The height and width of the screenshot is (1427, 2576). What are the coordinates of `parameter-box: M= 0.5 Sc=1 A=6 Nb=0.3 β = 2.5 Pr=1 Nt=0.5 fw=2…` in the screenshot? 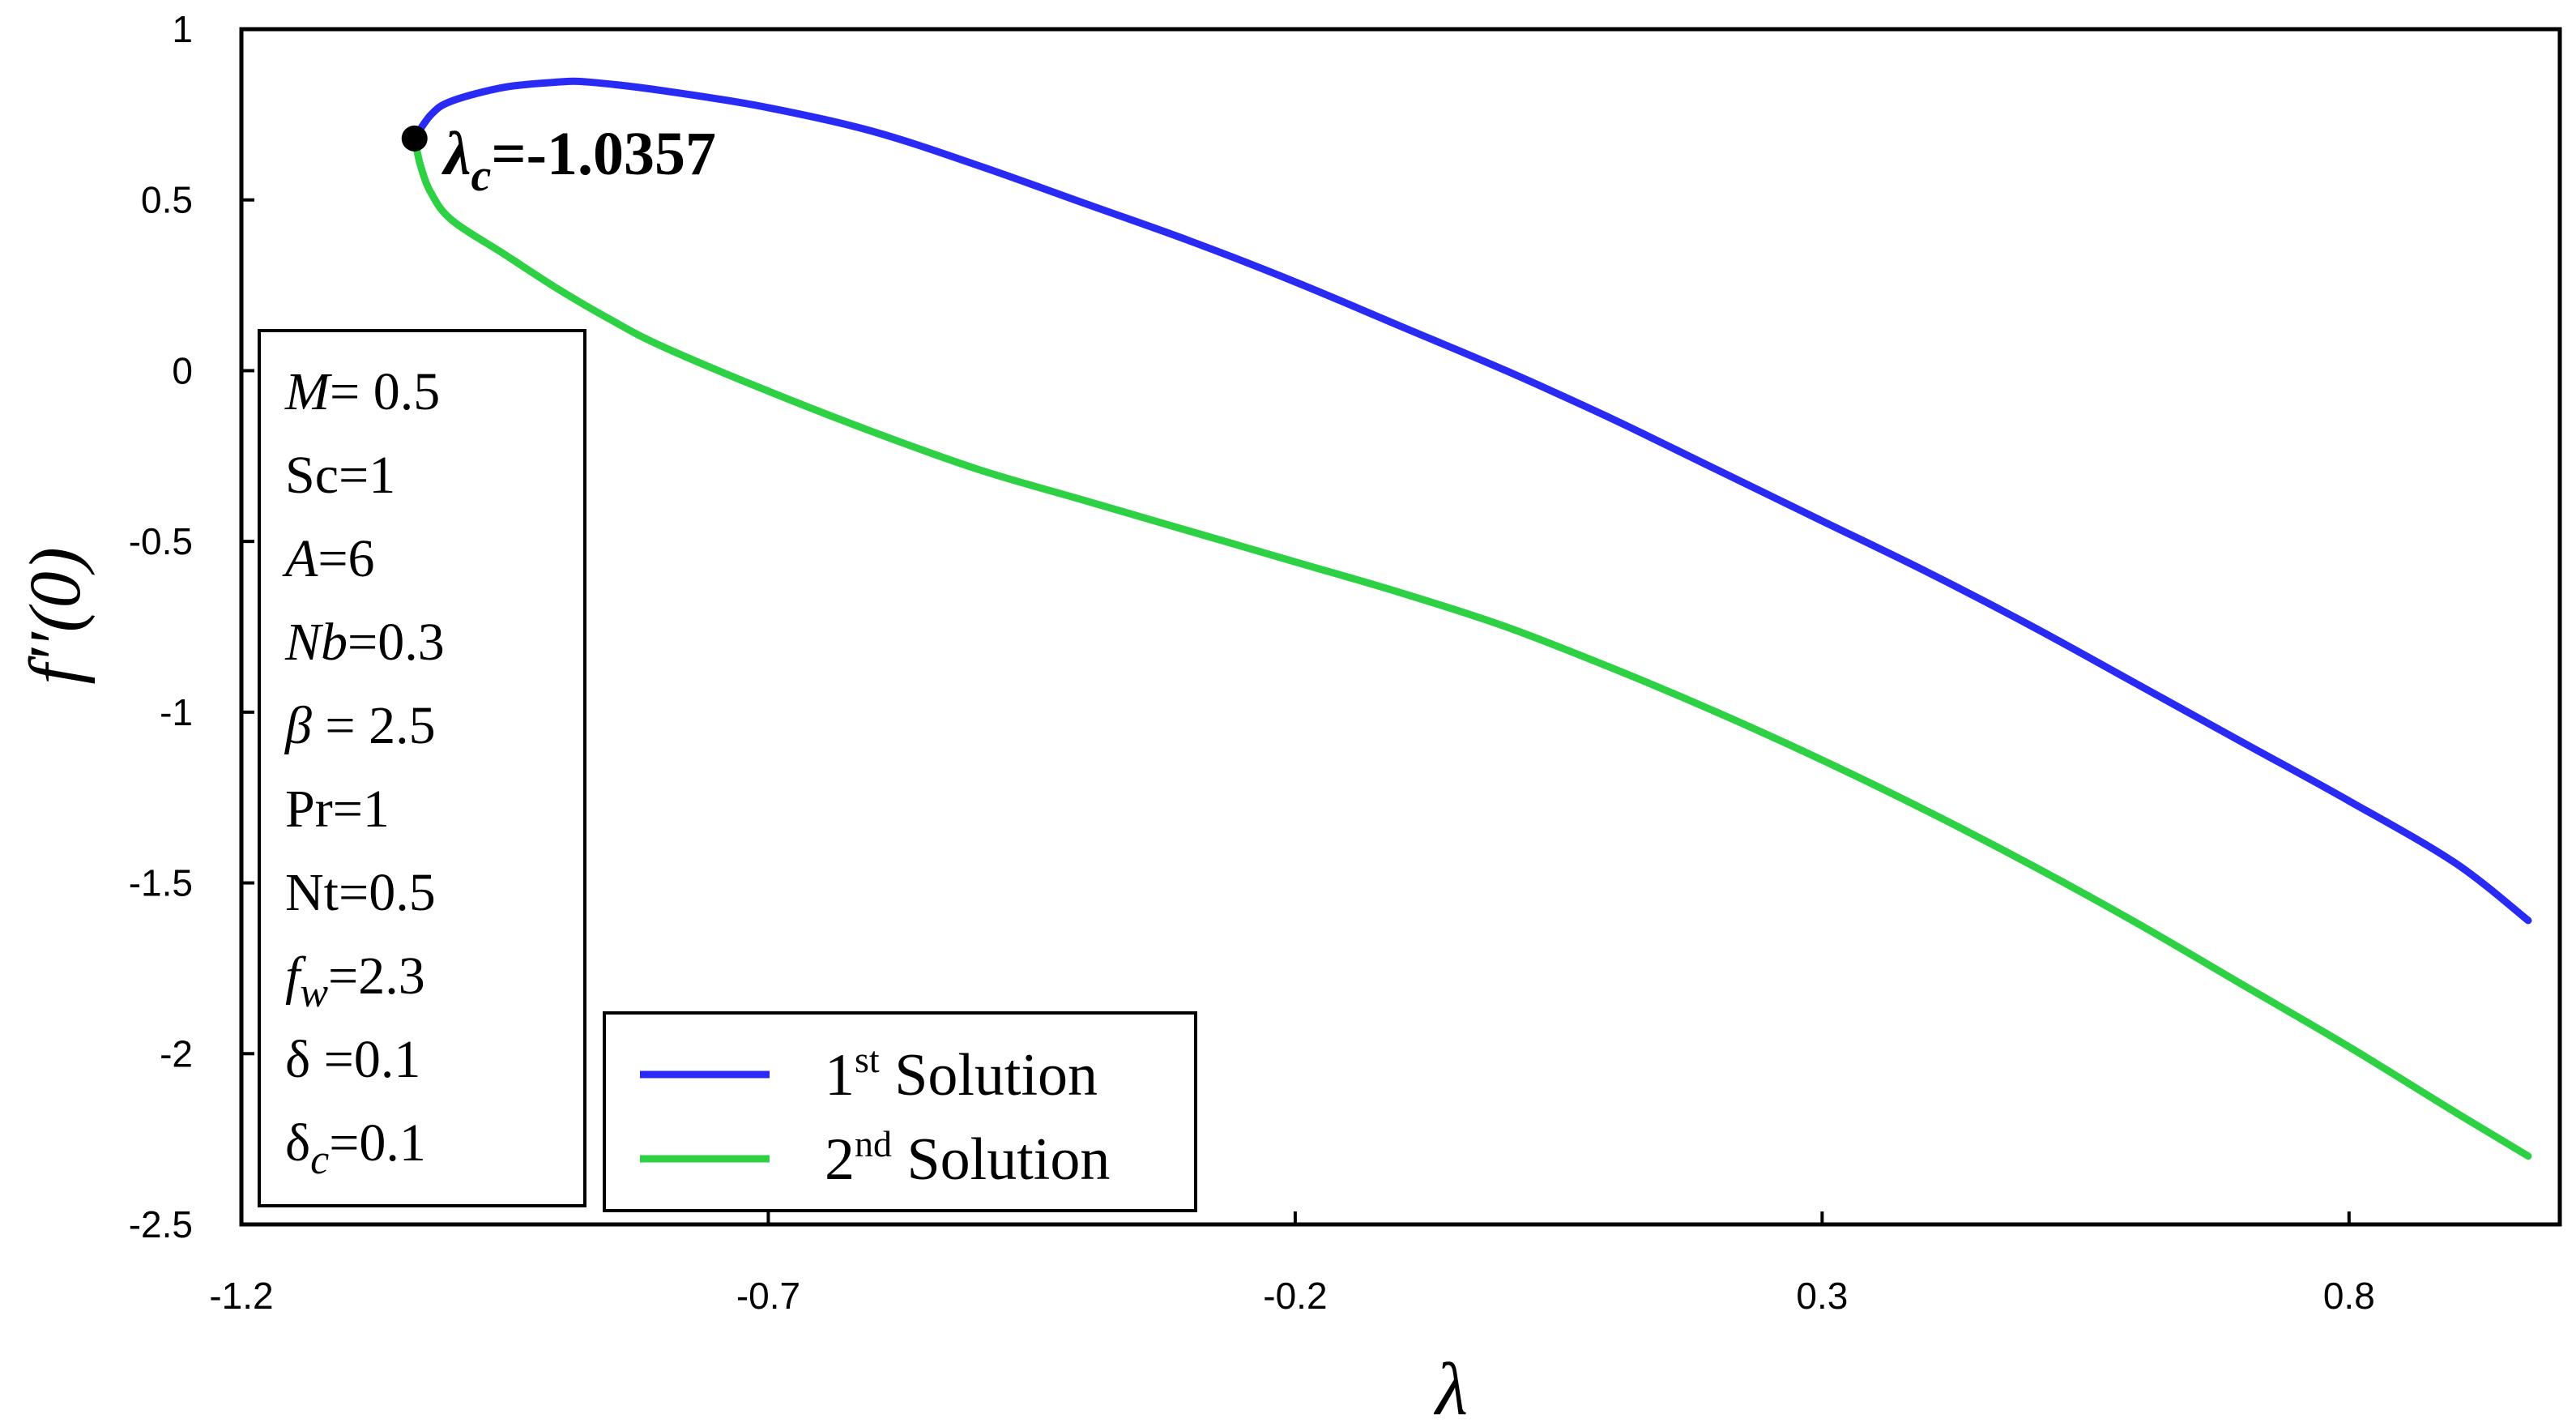 It's located at (422, 768).